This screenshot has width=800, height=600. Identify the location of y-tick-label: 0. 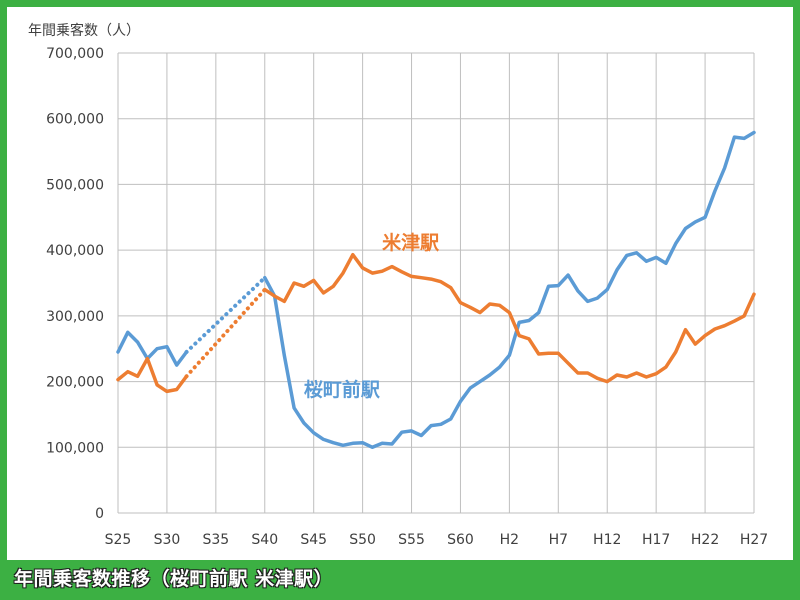
(99, 514).